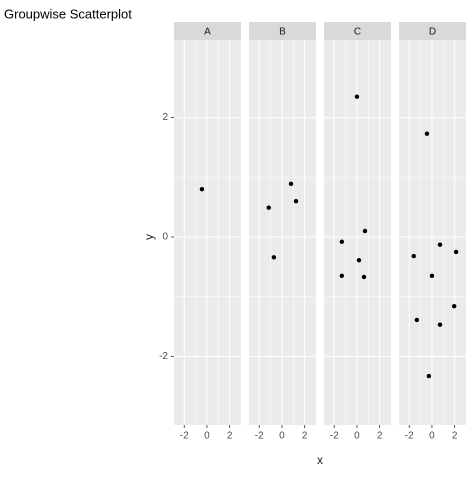 Image resolution: width=474 pixels, height=478 pixels. I want to click on strip-label: D, so click(432, 32).